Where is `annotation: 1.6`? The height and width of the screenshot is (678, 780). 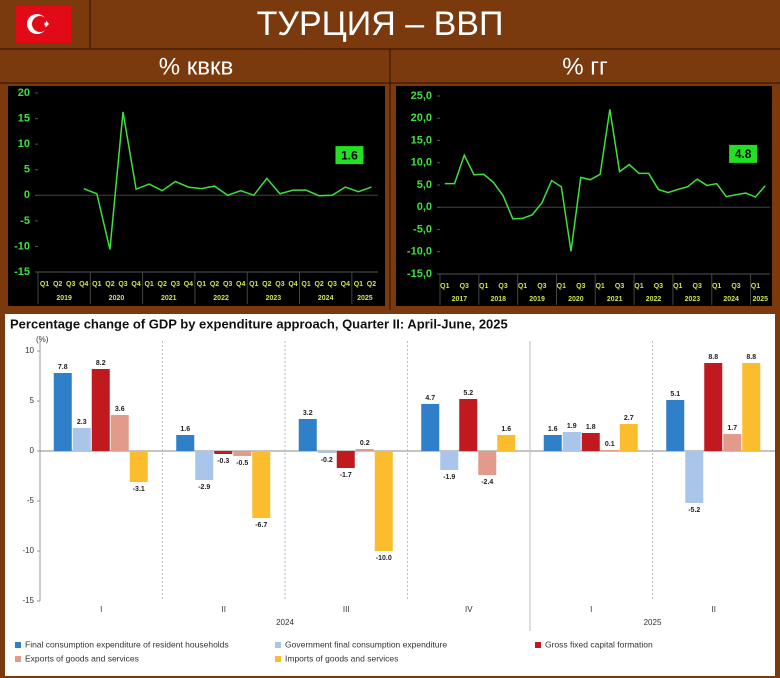
annotation: 1.6 is located at coordinates (349, 155).